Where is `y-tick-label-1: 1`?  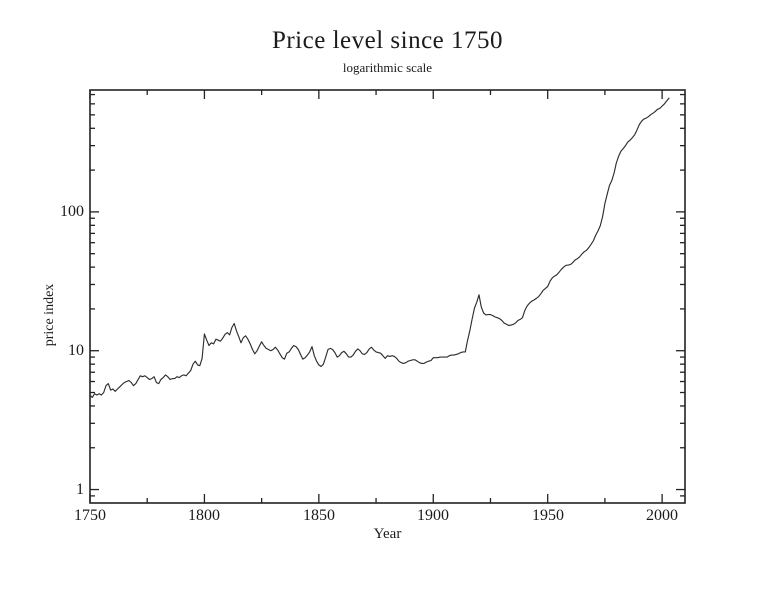
y-tick-label-1: 1 is located at coordinates (80, 489).